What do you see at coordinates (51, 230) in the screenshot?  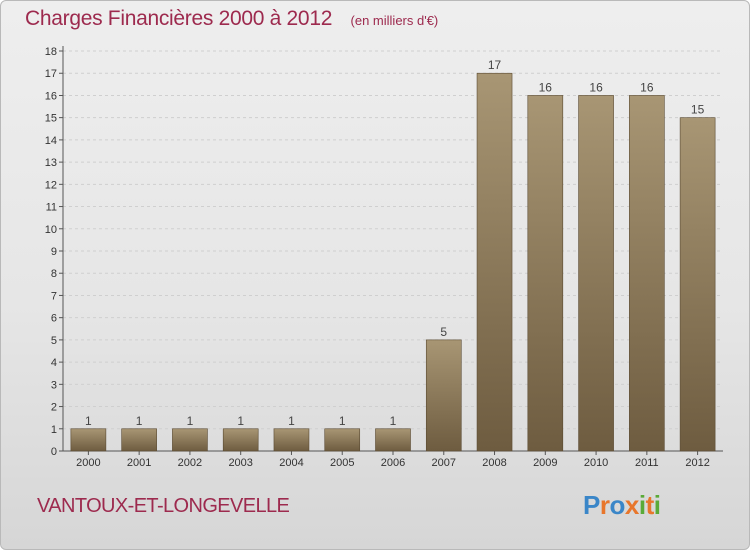 I see `y-tick-label: 10` at bounding box center [51, 230].